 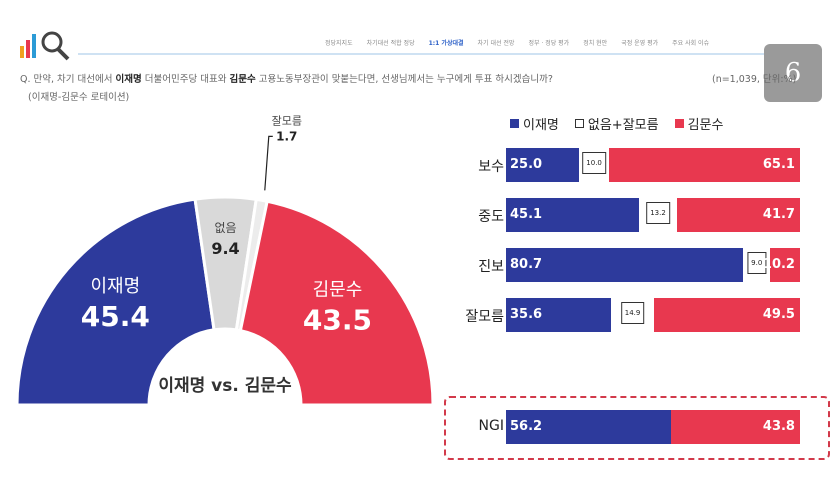 I want to click on question-suffix: 고용노동부장관이 맞붙는다면, 선생님께서는 누구에게 투표 하시겠습니까?, so click(x=404, y=79).